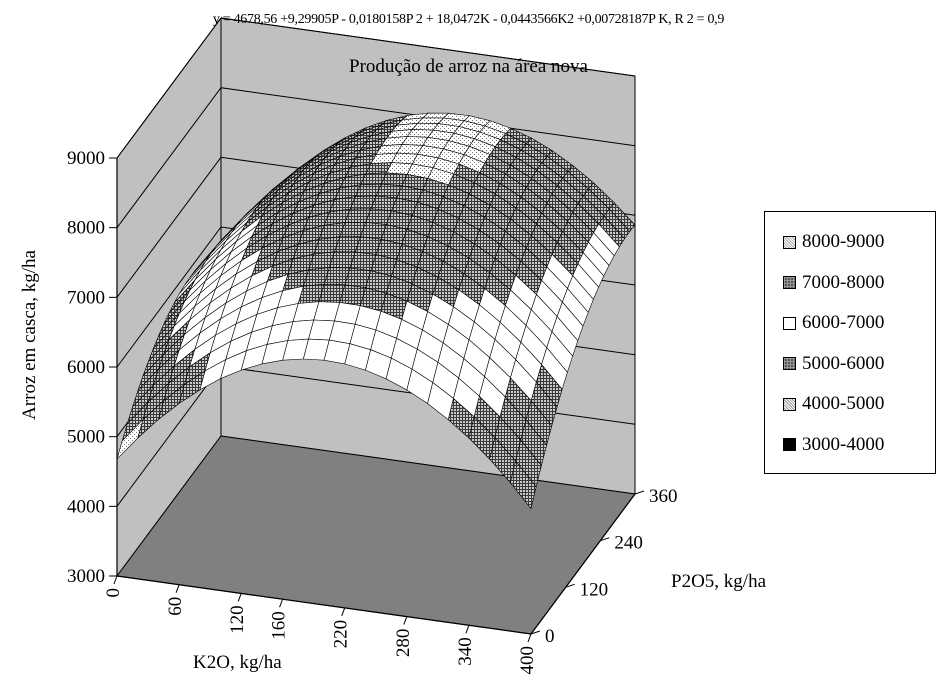 This screenshot has width=937, height=680. I want to click on legend-item: 4000-5000, so click(850, 404).